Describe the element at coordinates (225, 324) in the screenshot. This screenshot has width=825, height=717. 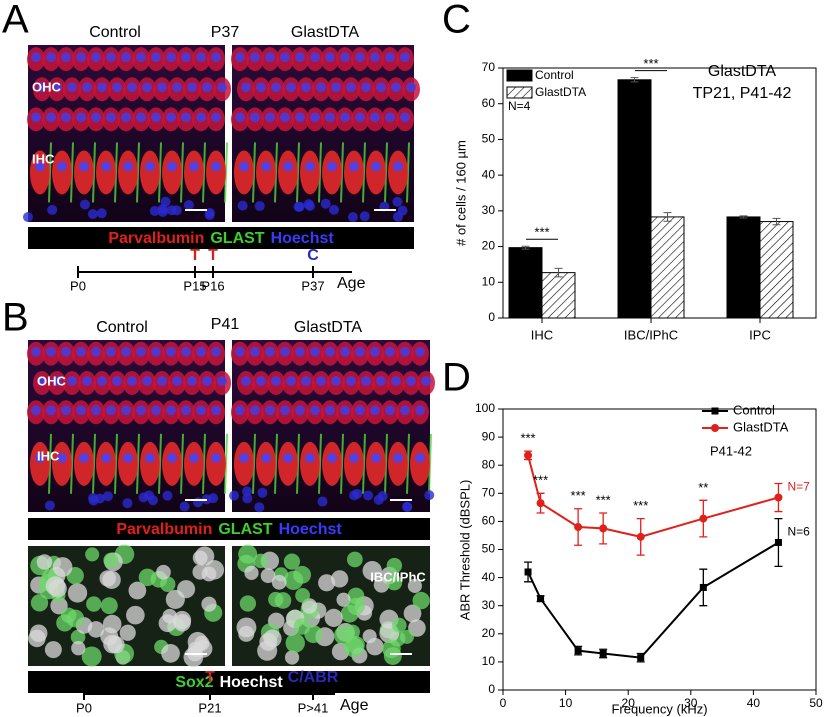
I see `image-title: P41` at that location.